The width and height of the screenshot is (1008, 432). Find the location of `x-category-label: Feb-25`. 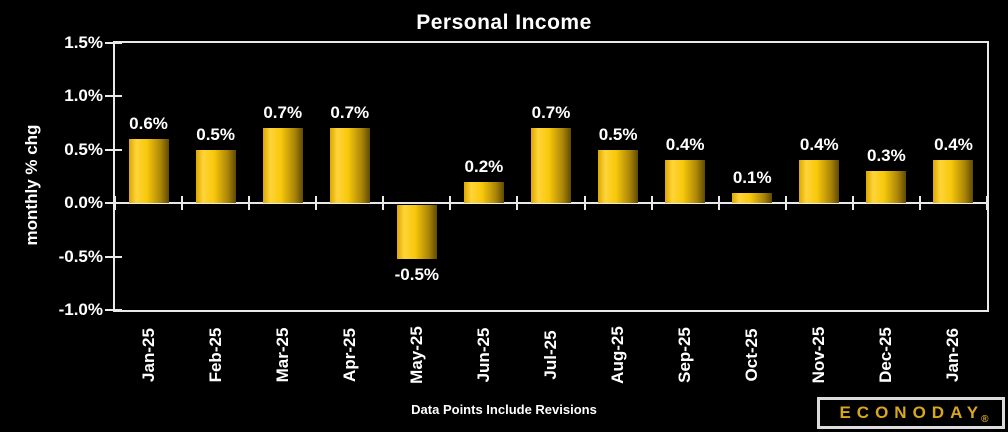

x-category-label: Feb-25 is located at coordinates (215, 355).